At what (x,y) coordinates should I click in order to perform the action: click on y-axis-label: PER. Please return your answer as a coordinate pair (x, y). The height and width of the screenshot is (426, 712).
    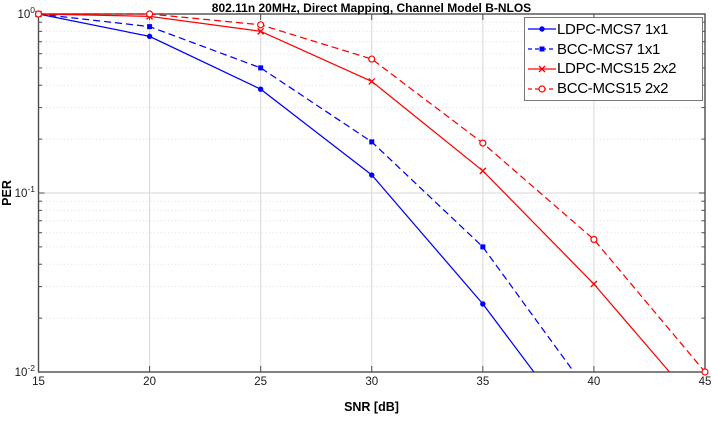
    Looking at the image, I should click on (7, 193).